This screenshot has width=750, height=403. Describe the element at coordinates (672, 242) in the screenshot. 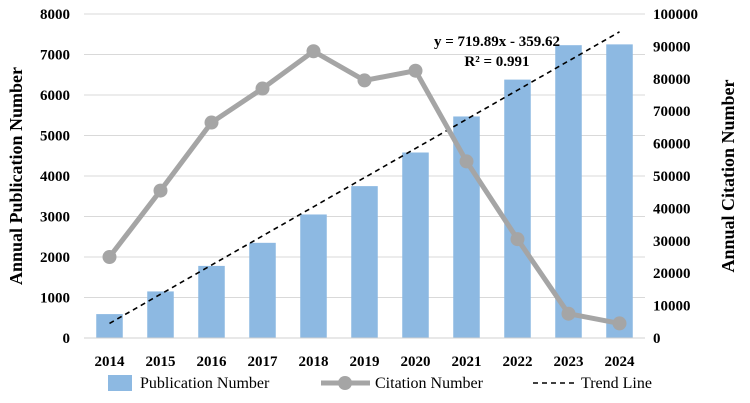

I see `right-tick-label: 30000` at that location.